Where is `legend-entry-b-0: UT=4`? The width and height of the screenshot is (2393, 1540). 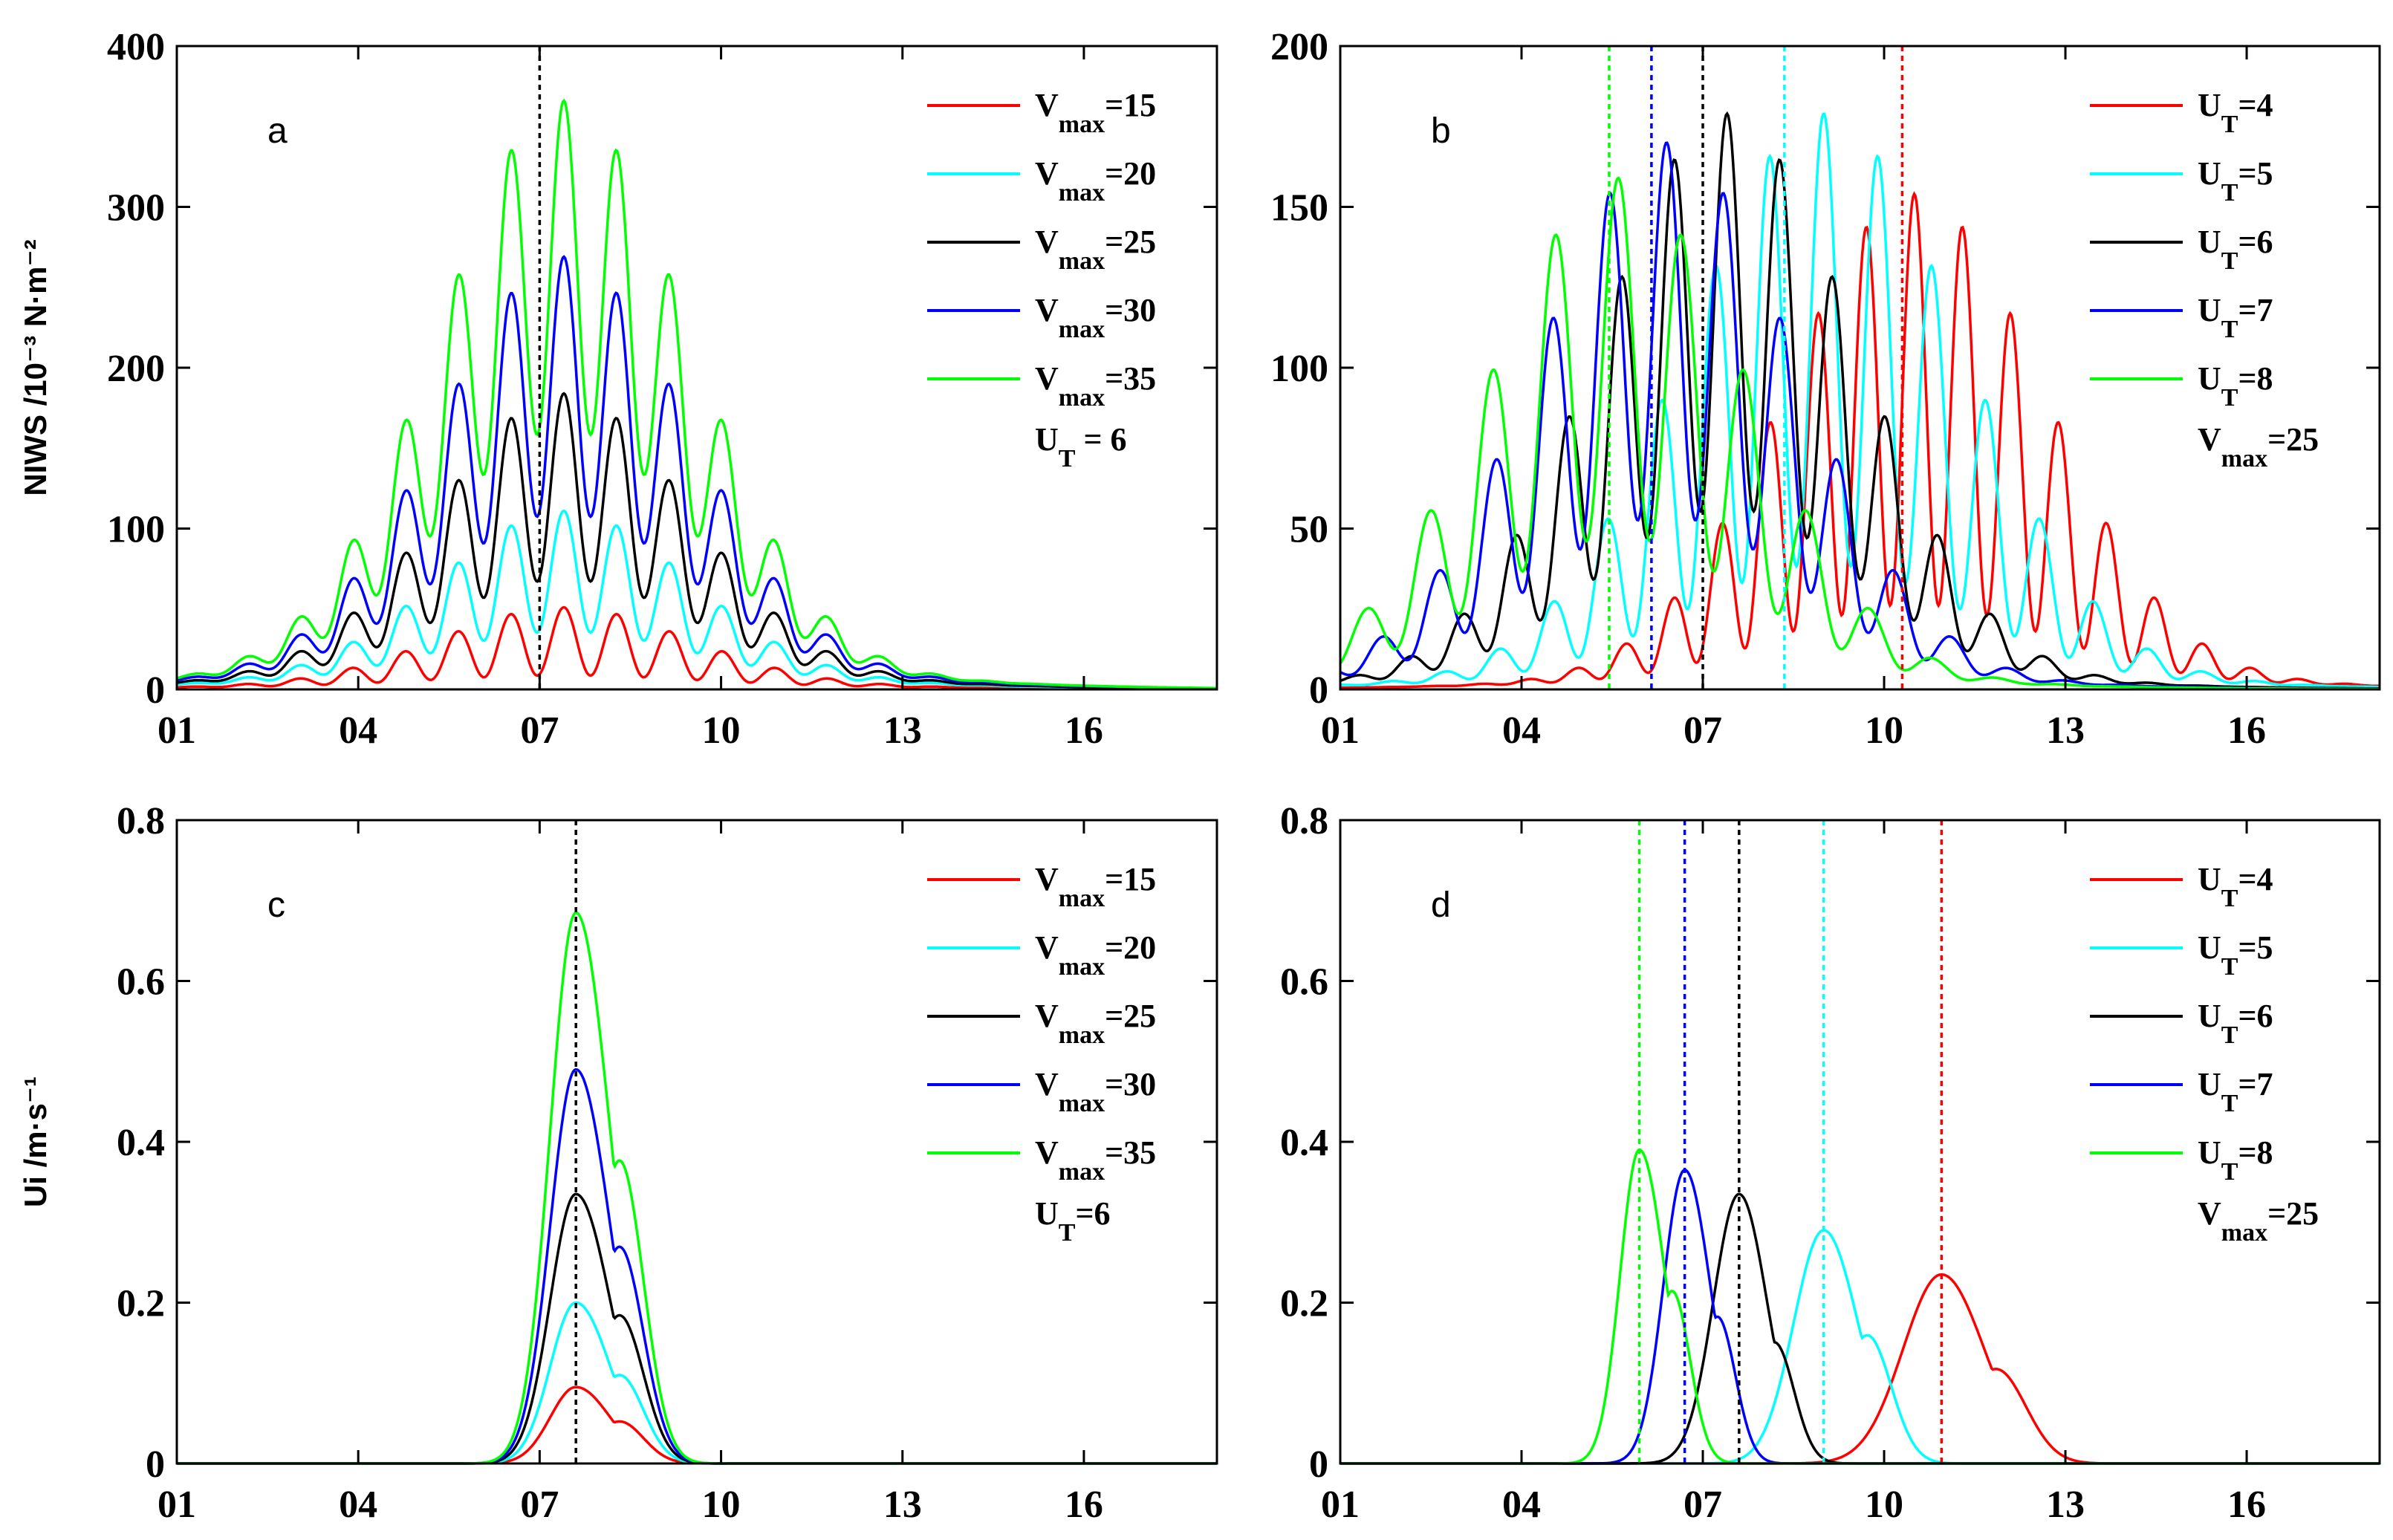
legend-entry-b-0: UT=4 is located at coordinates (2235, 112).